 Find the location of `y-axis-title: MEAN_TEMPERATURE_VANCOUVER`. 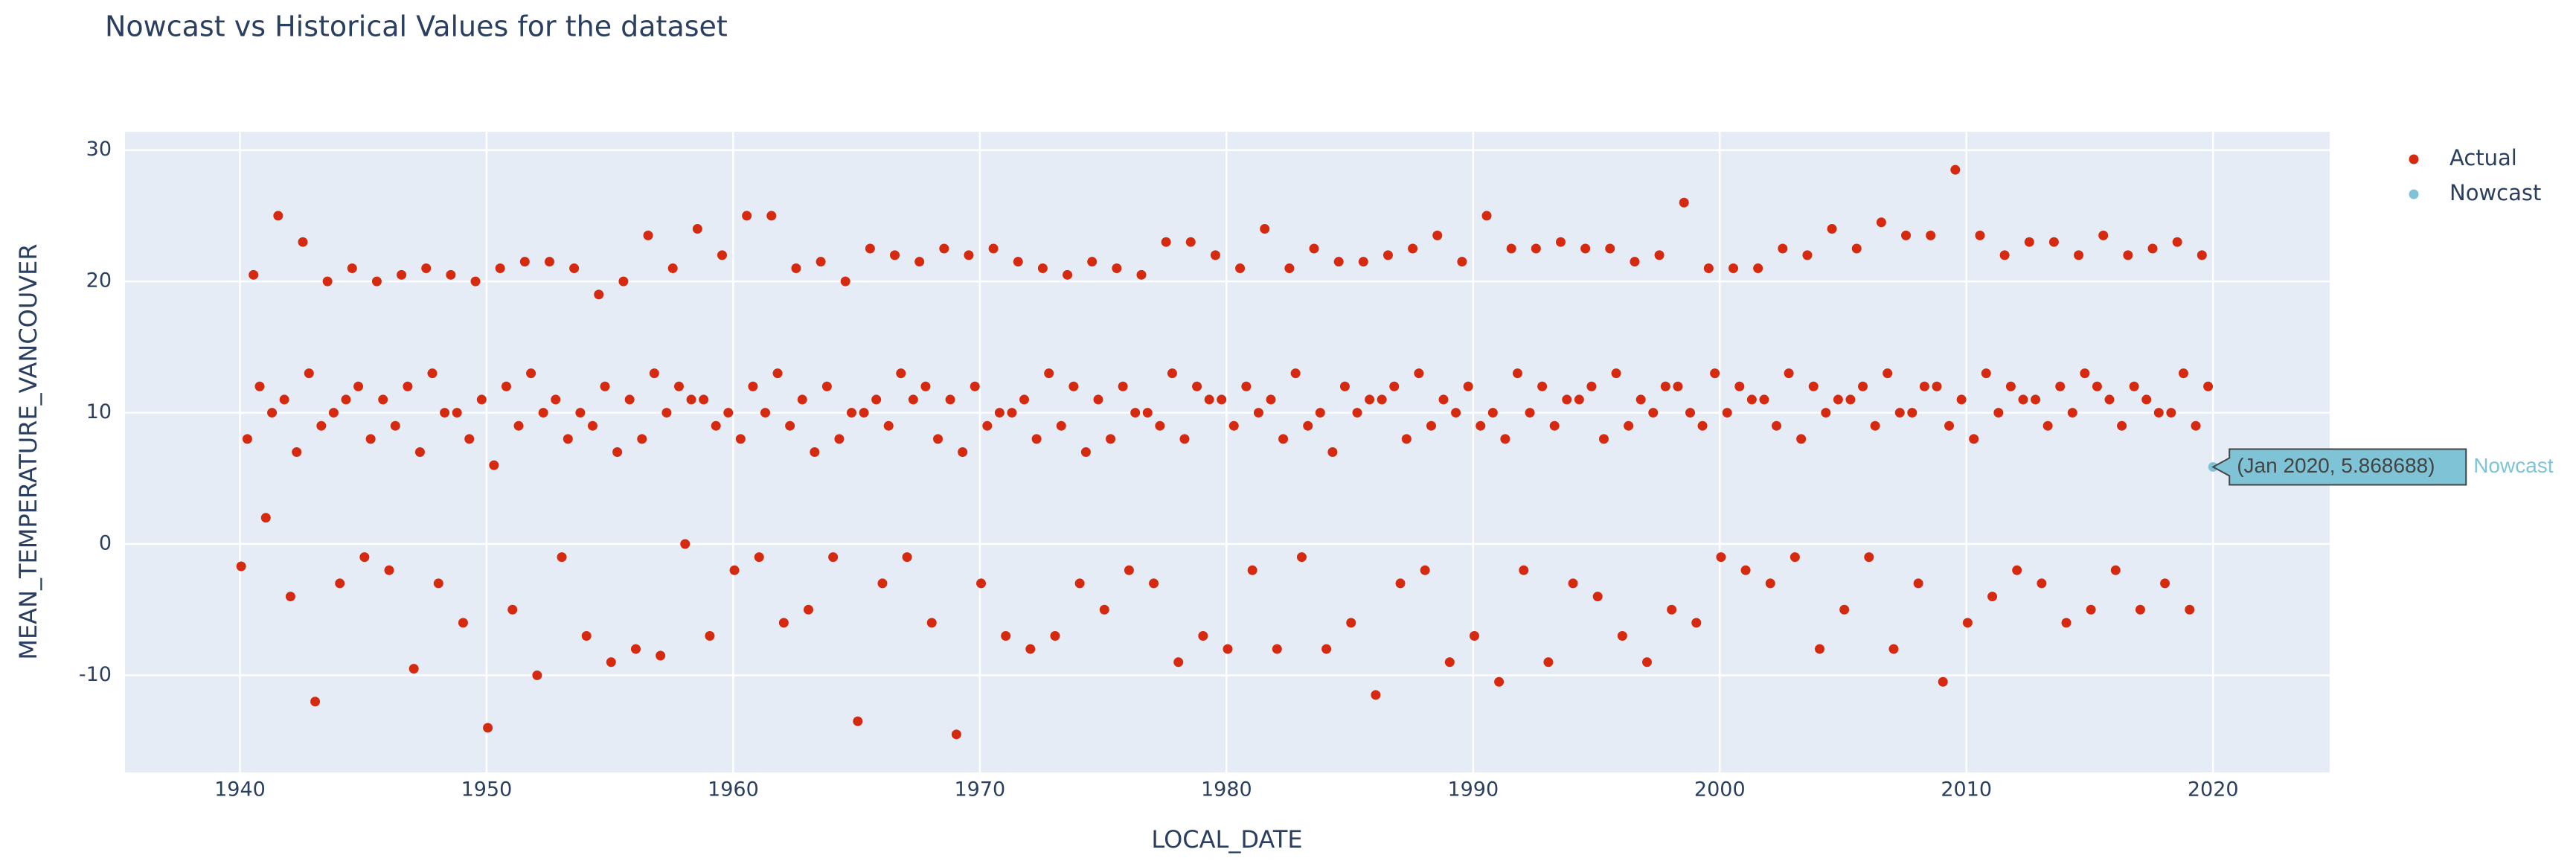

y-axis-title: MEAN_TEMPERATURE_VANCOUVER is located at coordinates (28, 451).